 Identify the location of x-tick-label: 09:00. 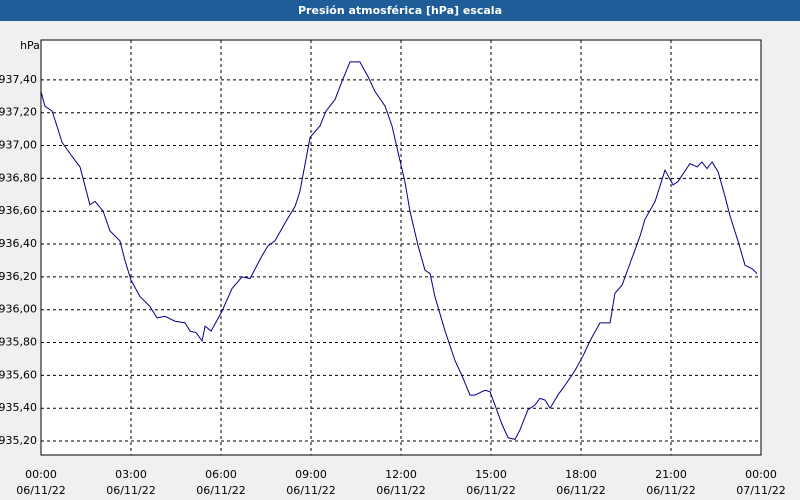
(311, 474).